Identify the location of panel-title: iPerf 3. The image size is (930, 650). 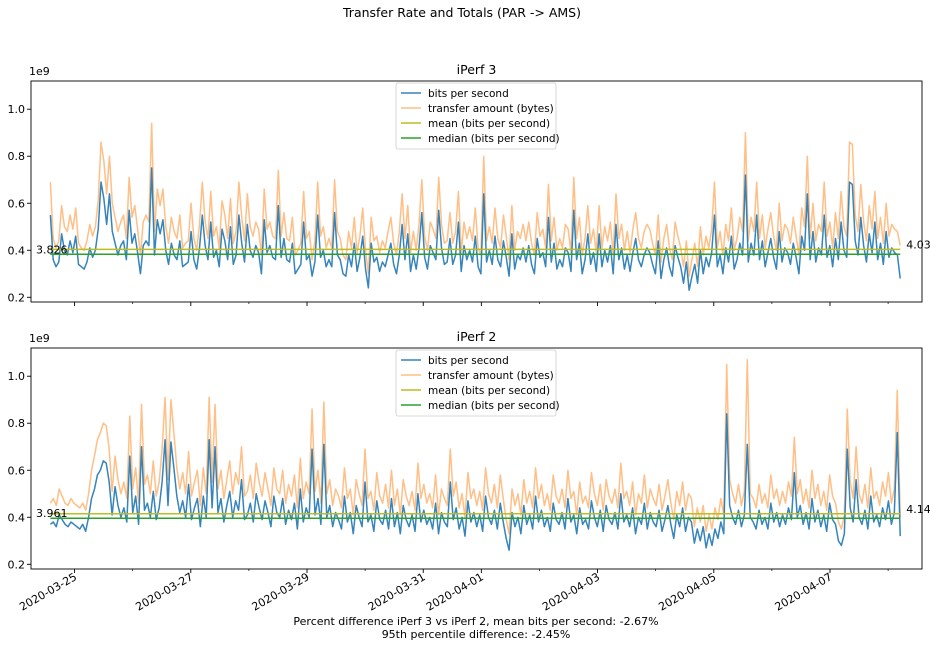
(477, 69).